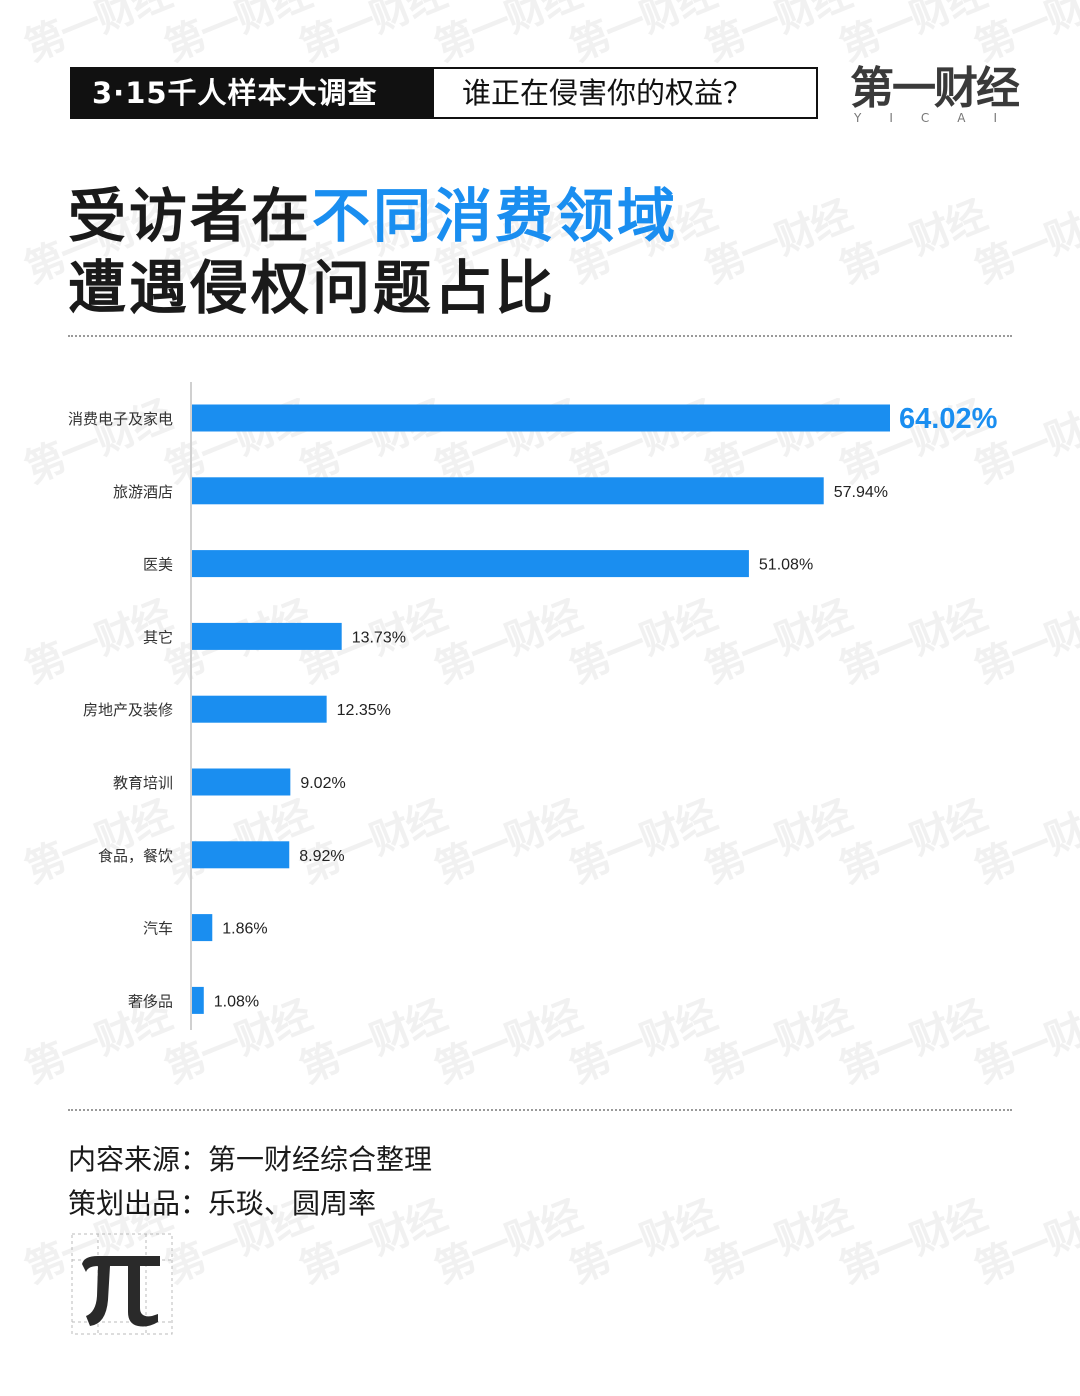 Image resolution: width=1080 pixels, height=1396 pixels. What do you see at coordinates (222, 1203) in the screenshot?
I see `credit-text: 策划出品：乐琰、圆周率` at bounding box center [222, 1203].